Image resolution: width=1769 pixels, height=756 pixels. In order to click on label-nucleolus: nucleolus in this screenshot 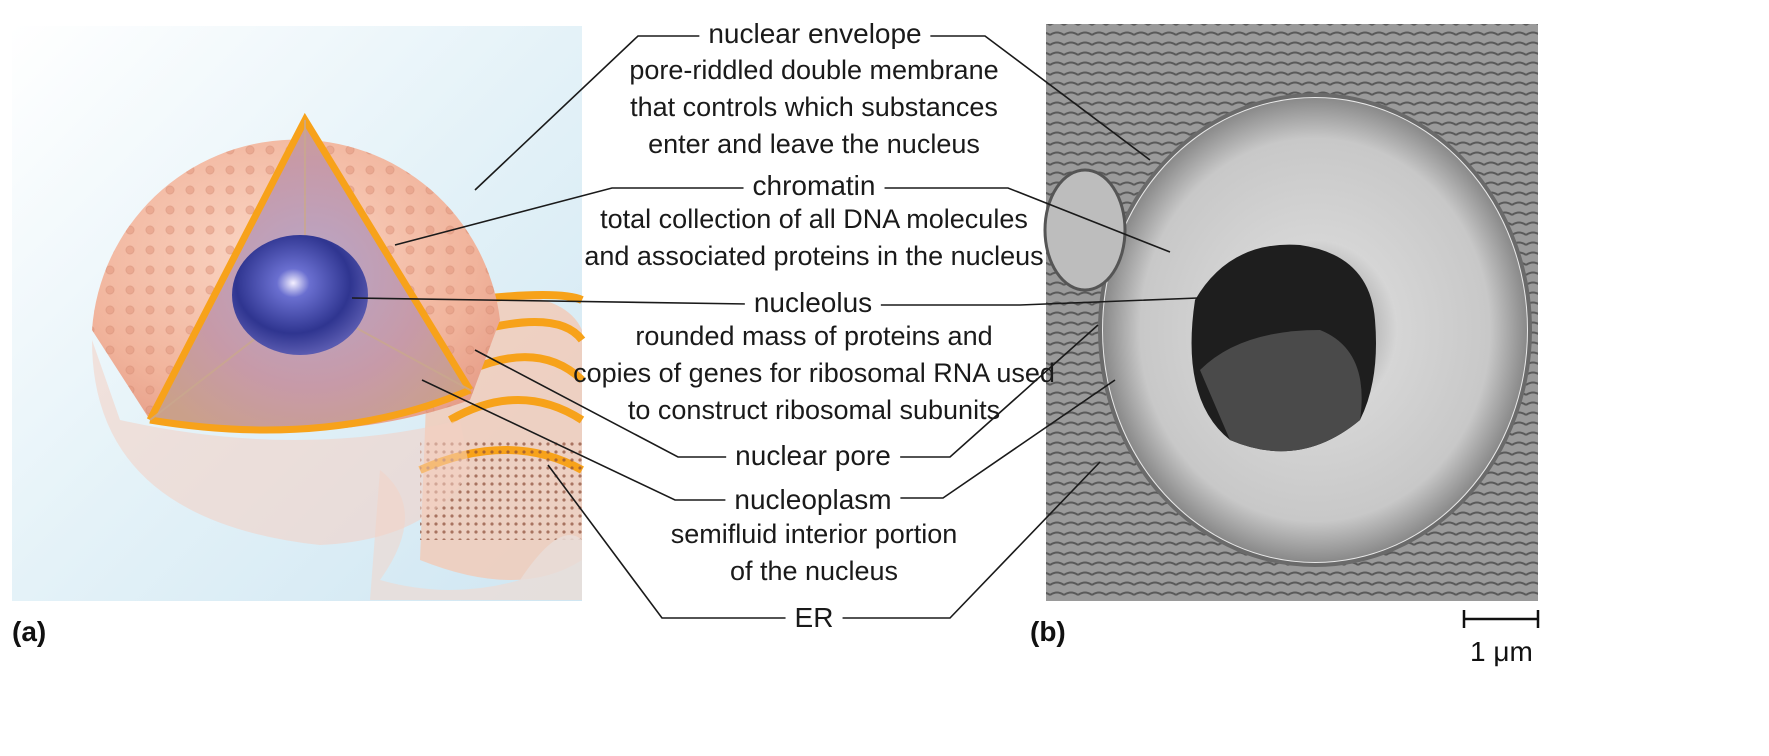, I will do `click(813, 303)`.